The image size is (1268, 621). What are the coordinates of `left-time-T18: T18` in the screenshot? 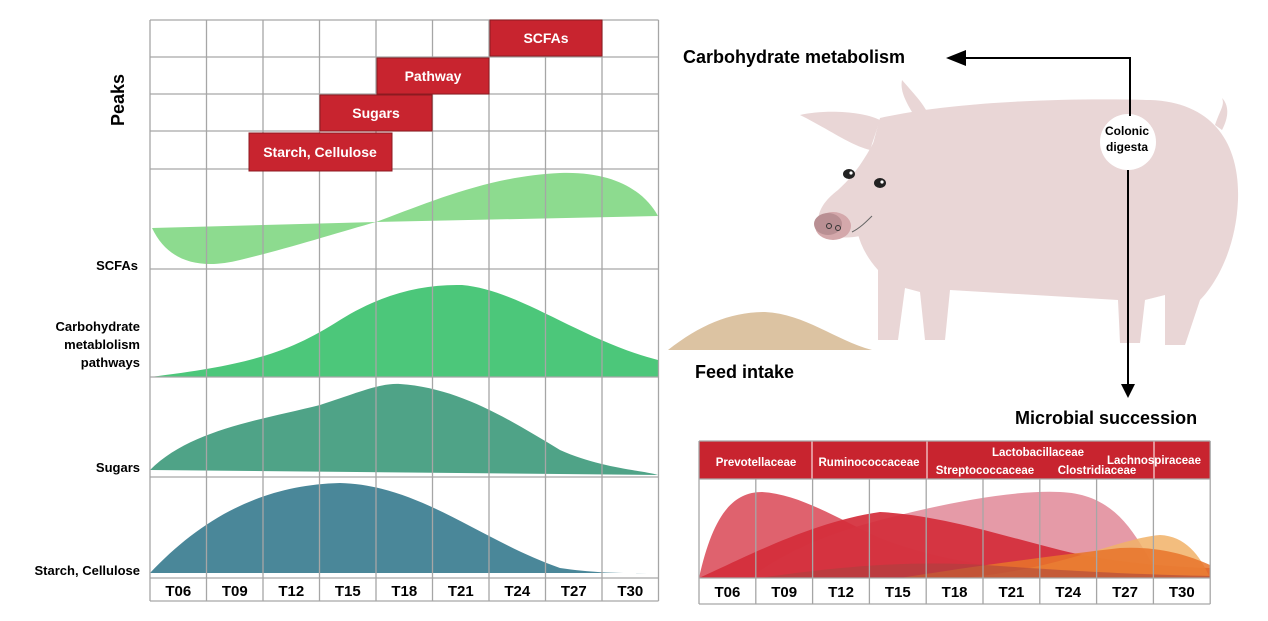 It's located at (404, 591).